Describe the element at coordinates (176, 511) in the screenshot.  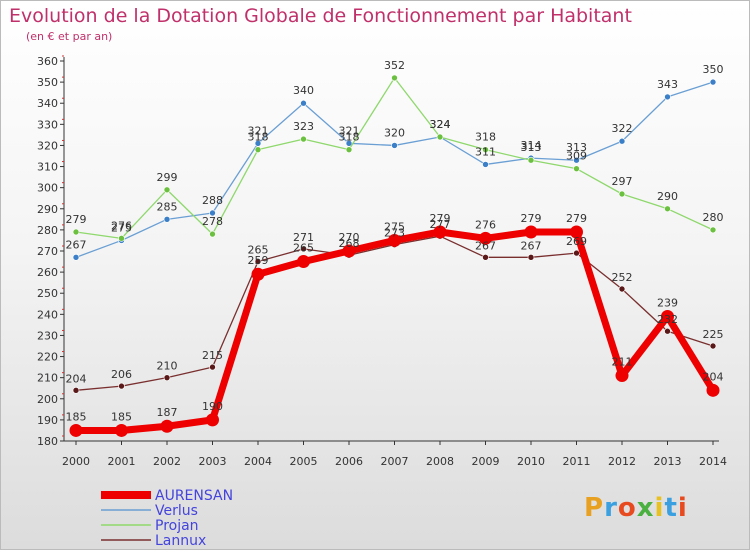
I see `legend-label: Verlus` at that location.